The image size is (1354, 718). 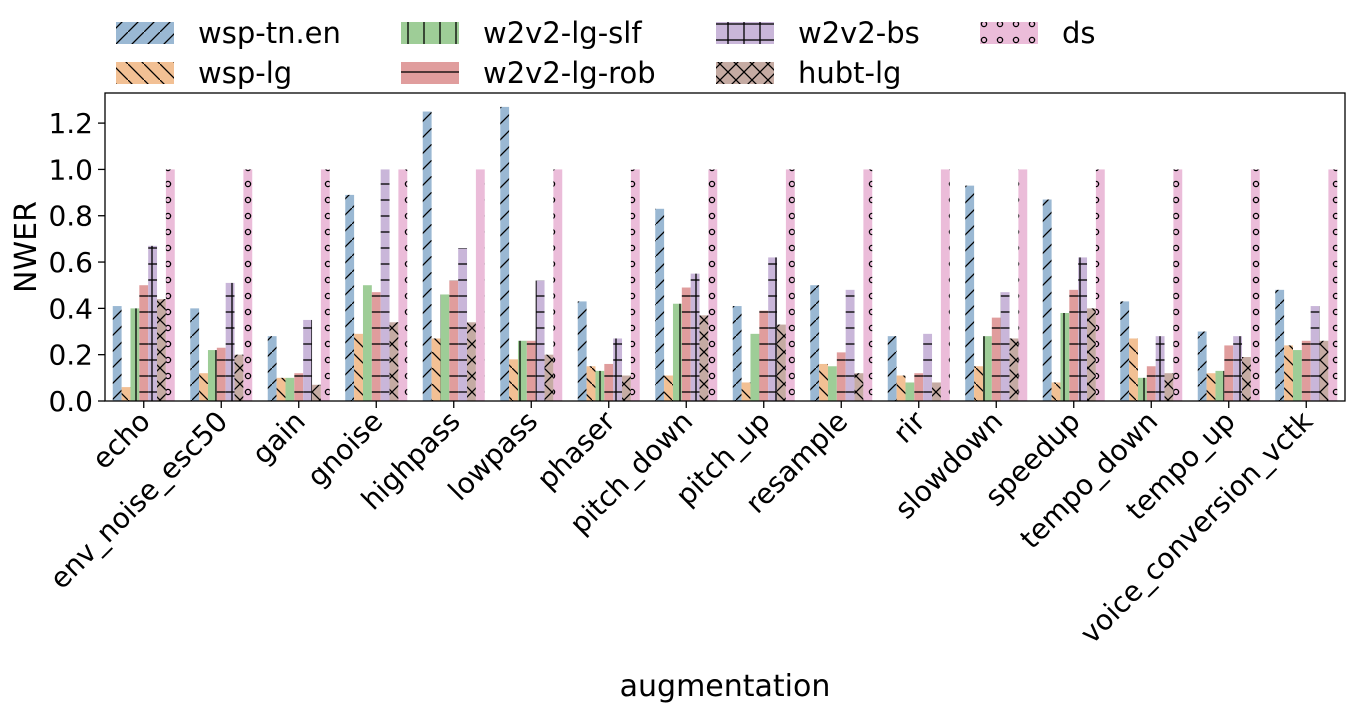 What do you see at coordinates (781, 362) in the screenshot?
I see `bar-hubt-lg-pitch_up` at bounding box center [781, 362].